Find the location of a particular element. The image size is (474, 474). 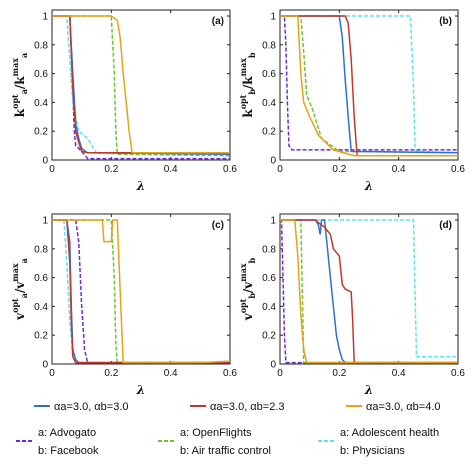

legend-label: αa=3.0, αb=3.0 is located at coordinates (91, 407).